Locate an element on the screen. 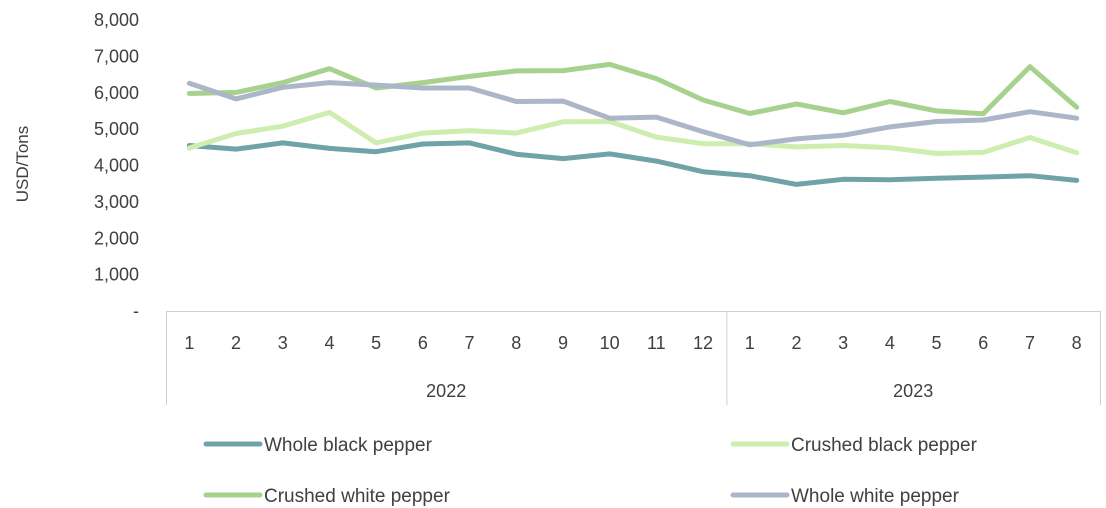 The width and height of the screenshot is (1106, 508). x-tick-label: 9 is located at coordinates (563, 343).